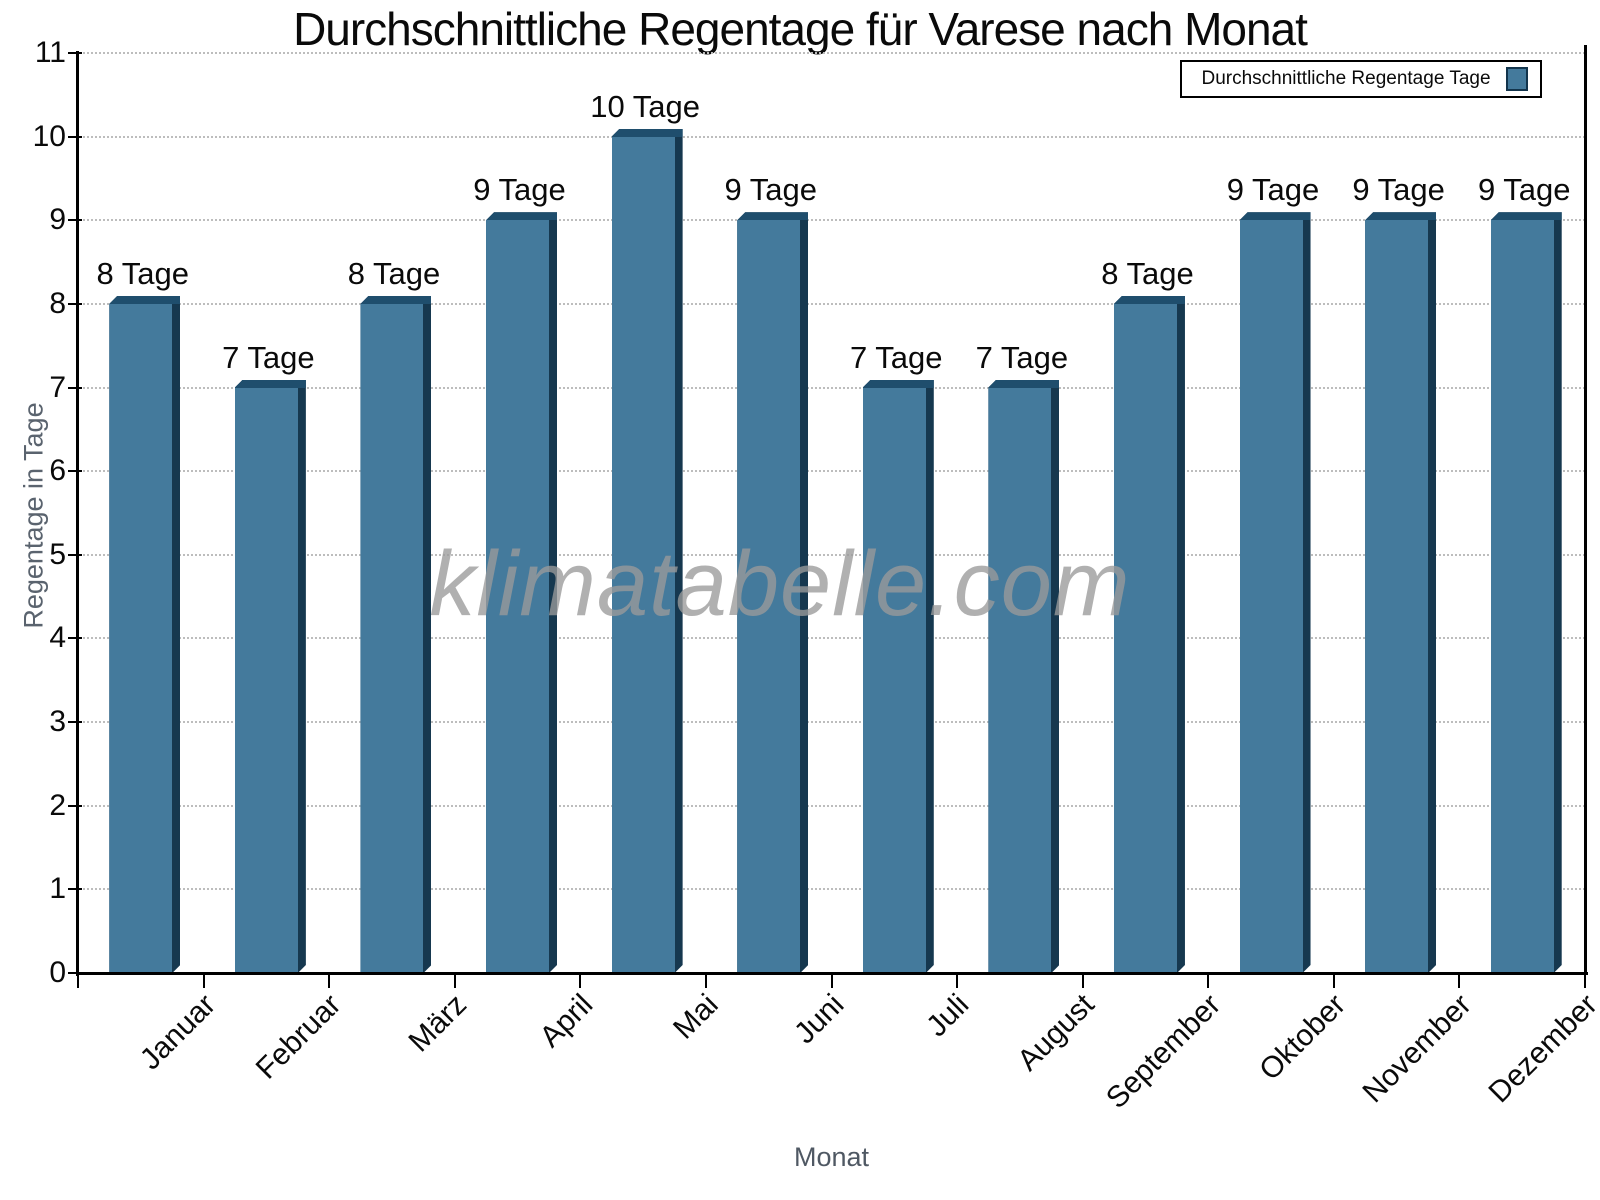 The image size is (1600, 1200). What do you see at coordinates (566, 1021) in the screenshot?
I see `x-tick-label: April` at bounding box center [566, 1021].